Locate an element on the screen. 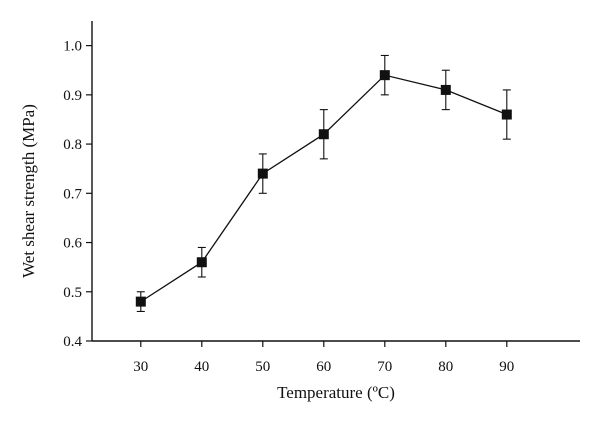 This screenshot has height=423, width=600. x-axis-title: Temperature (ºC) is located at coordinates (336, 392).